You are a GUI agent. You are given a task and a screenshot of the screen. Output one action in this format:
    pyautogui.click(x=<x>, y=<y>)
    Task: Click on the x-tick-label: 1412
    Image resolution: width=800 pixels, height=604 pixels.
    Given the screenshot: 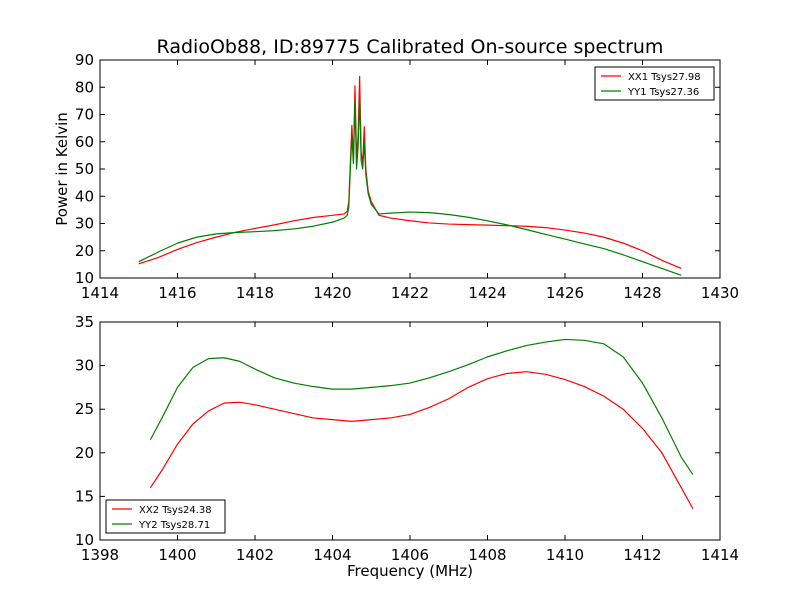 What is the action you would take?
    pyautogui.click(x=642, y=555)
    